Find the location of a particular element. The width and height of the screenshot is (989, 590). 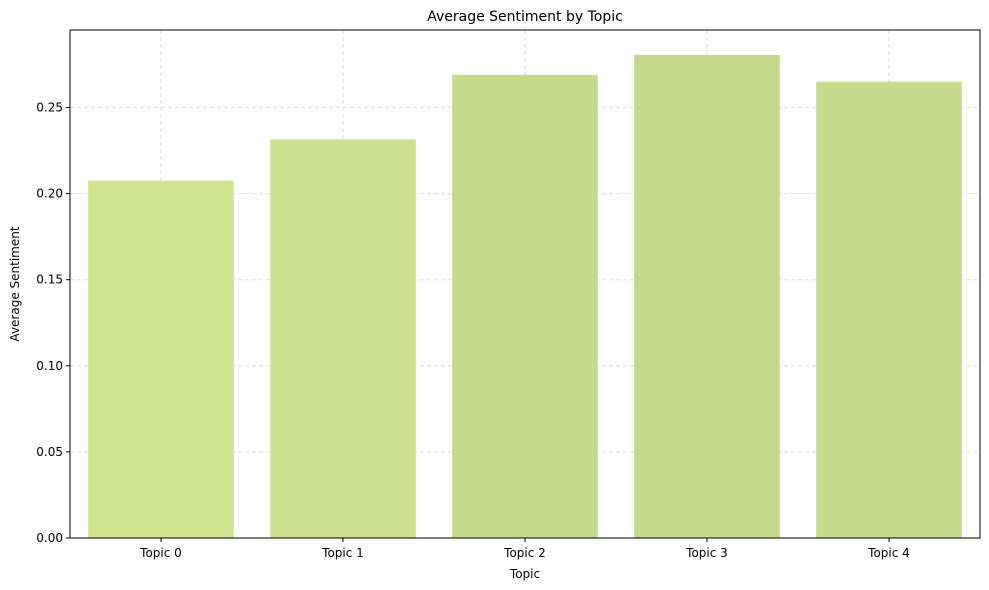

y-tick-label: 0.10 is located at coordinates (49, 366).